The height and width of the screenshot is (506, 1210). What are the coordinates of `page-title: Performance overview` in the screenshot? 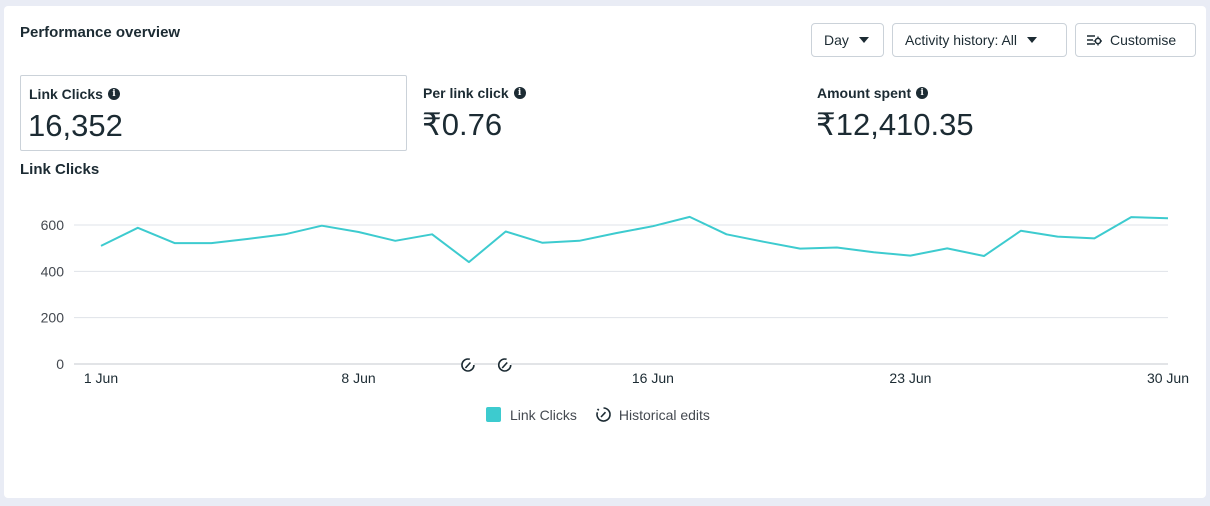 It's located at (100, 32).